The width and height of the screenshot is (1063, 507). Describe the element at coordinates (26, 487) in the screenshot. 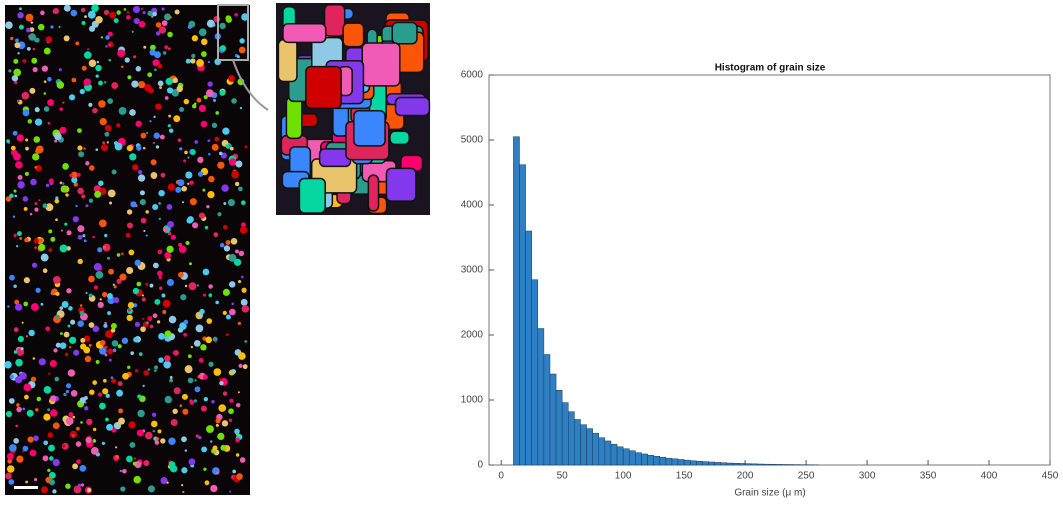

I see `scale-bar` at that location.